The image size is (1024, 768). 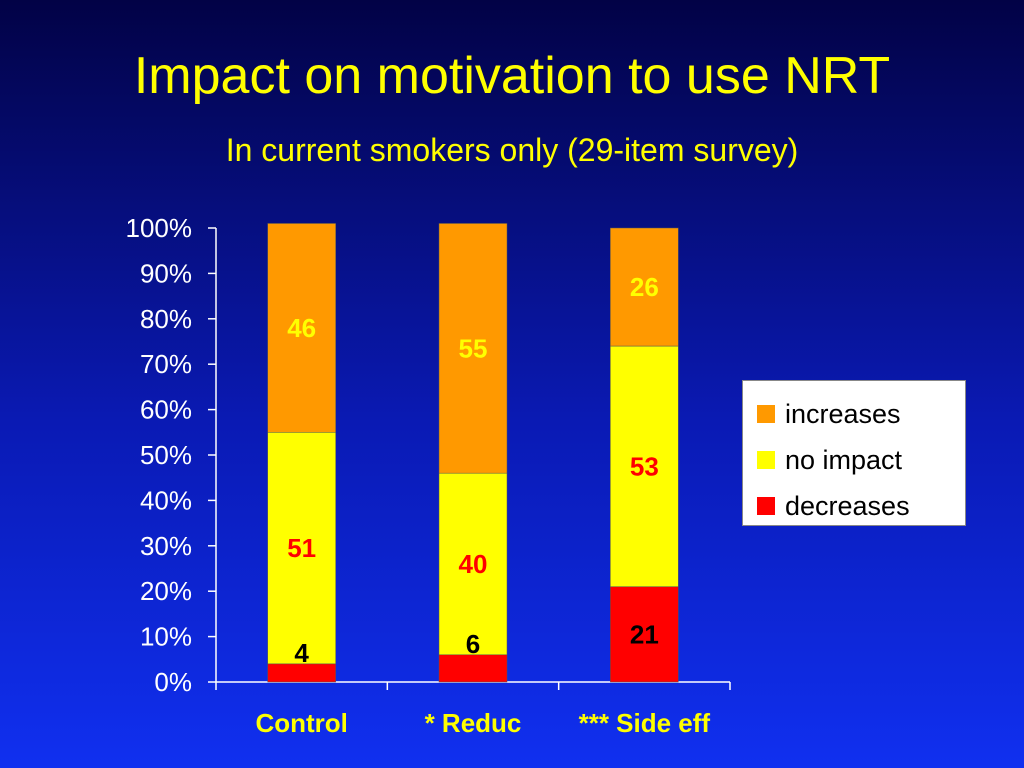 What do you see at coordinates (766, 506) in the screenshot?
I see `legend-swatch-decreases` at bounding box center [766, 506].